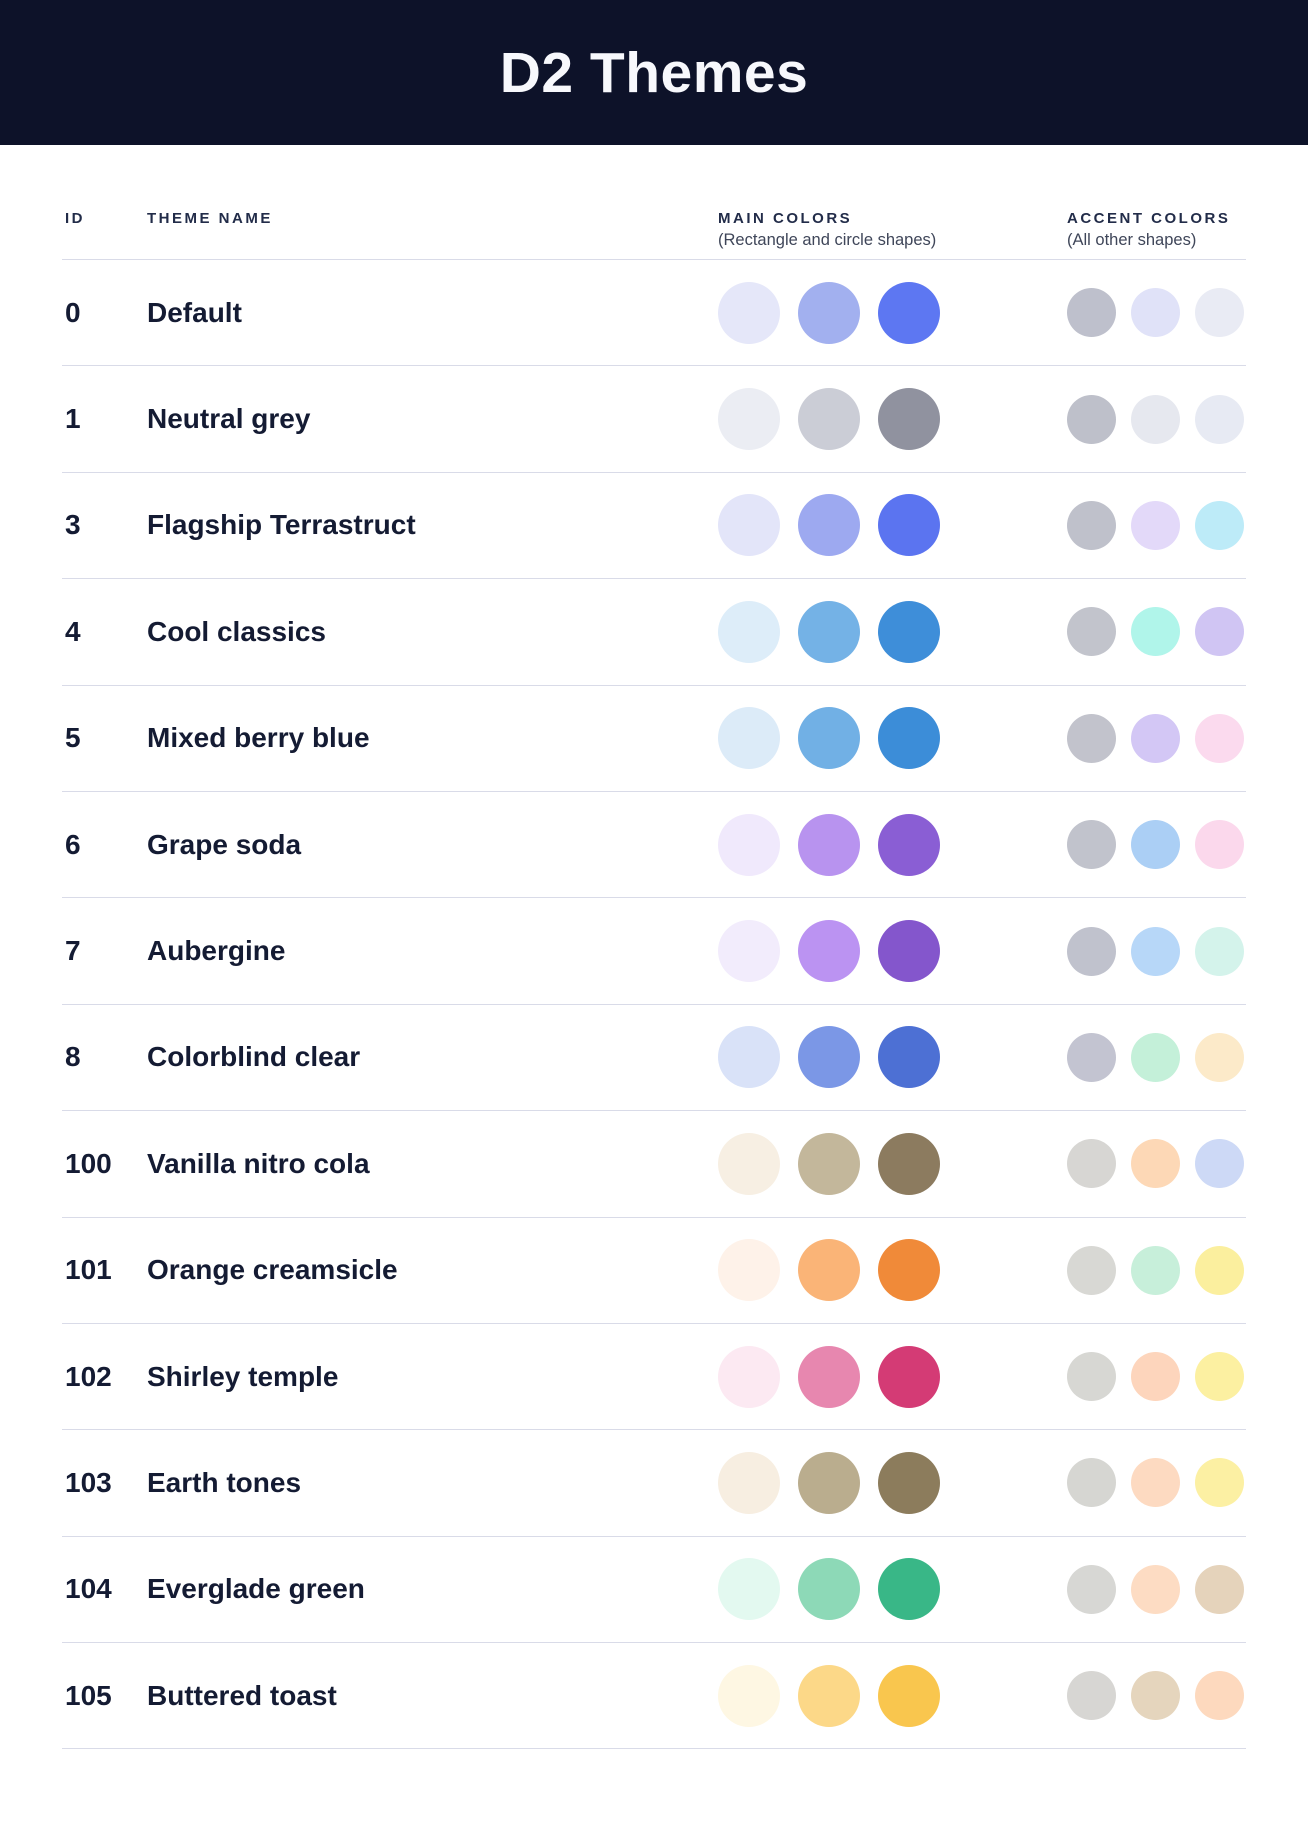 This screenshot has width=1308, height=1826. I want to click on theme-id-cell: 8, so click(104, 1057).